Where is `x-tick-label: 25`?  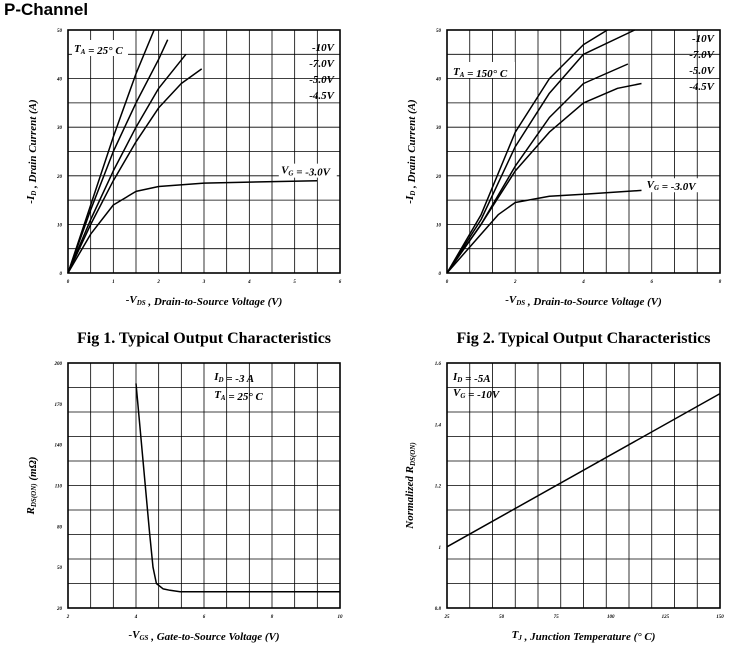
x-tick-label: 25 is located at coordinates (447, 617).